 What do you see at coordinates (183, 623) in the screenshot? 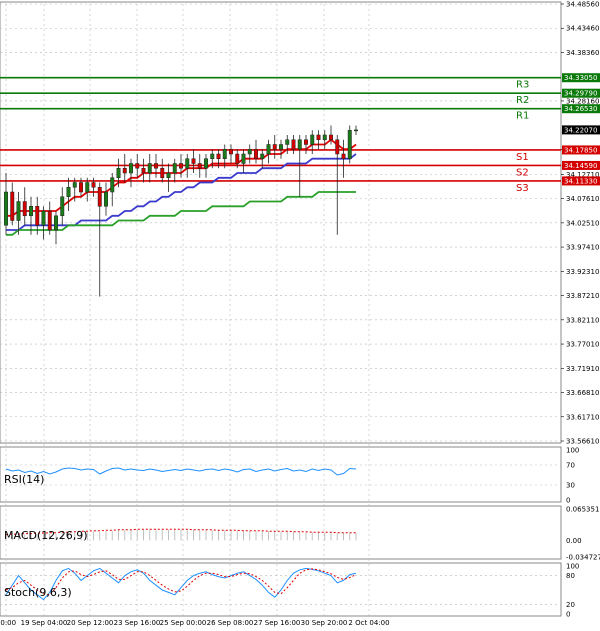
I see `time-axis-label: 25 Sep 00:00` at bounding box center [183, 623].